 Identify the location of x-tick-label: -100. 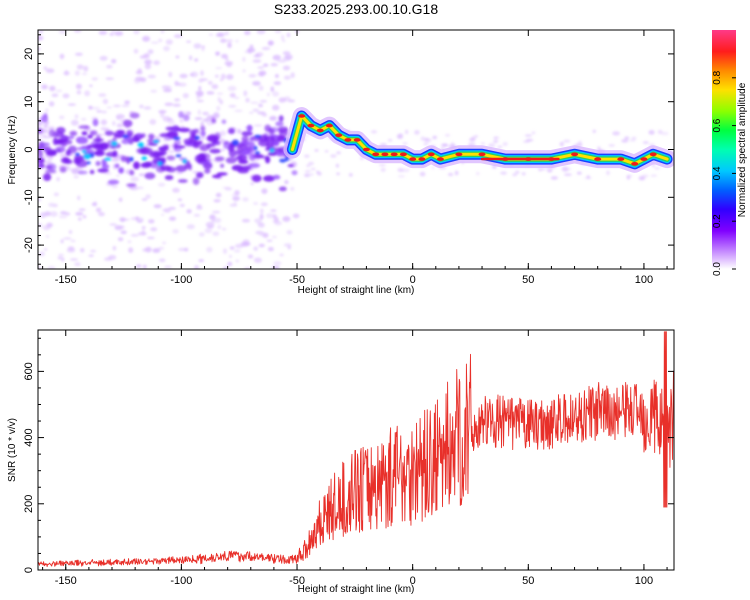
(181, 280).